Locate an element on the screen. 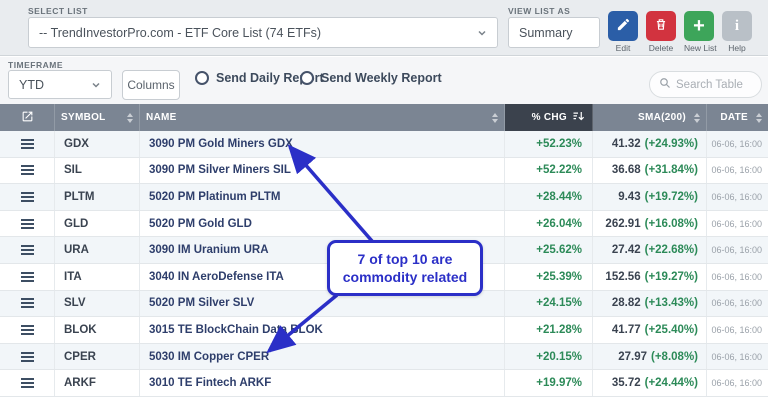 The height and width of the screenshot is (400, 768). pencil-icon is located at coordinates (623, 26).